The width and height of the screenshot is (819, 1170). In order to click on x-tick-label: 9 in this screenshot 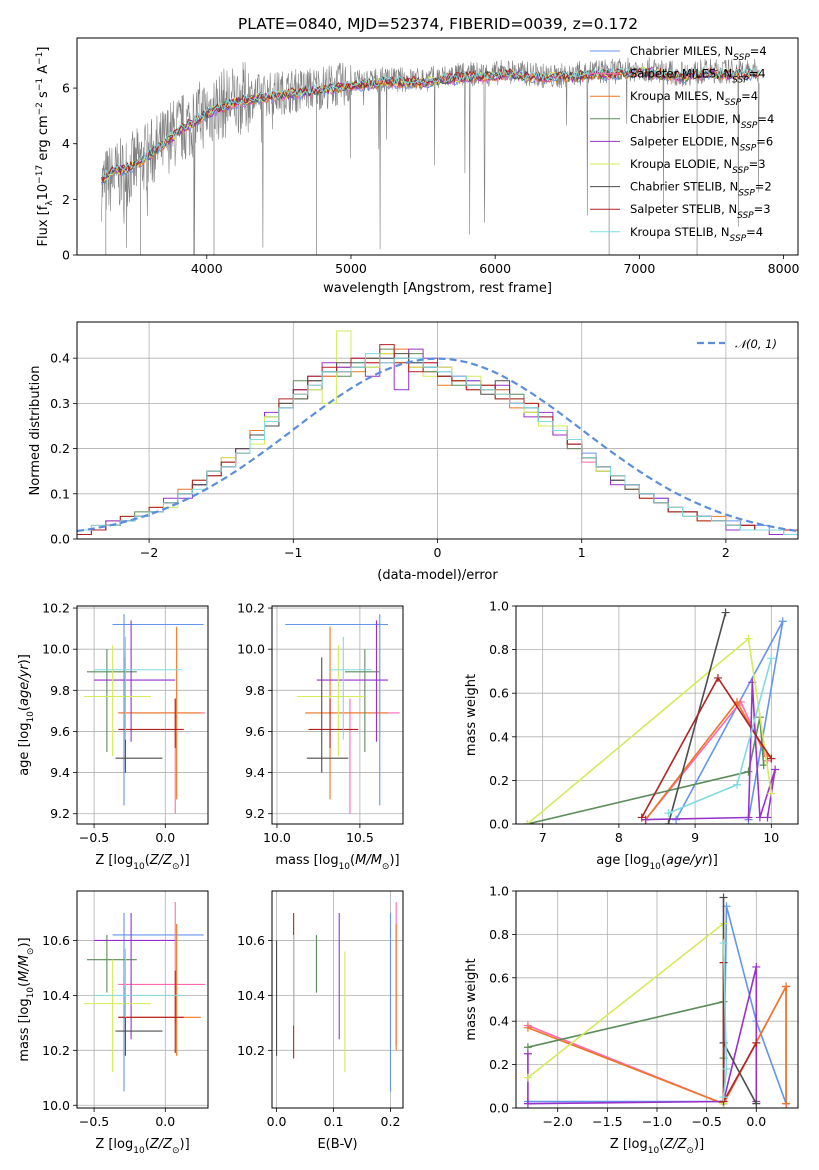, I will do `click(695, 837)`.